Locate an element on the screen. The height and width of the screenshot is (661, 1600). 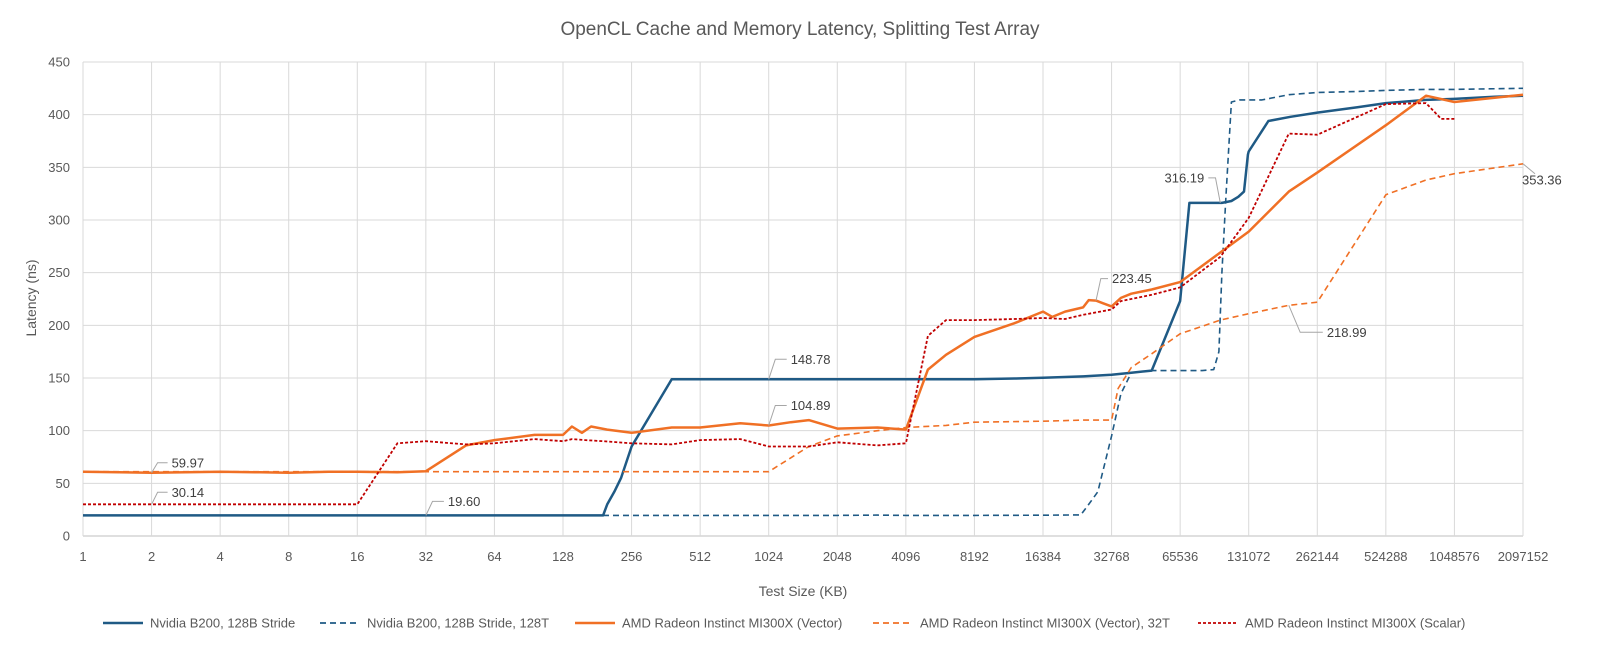
x-tick-label: 65536 is located at coordinates (1180, 556).